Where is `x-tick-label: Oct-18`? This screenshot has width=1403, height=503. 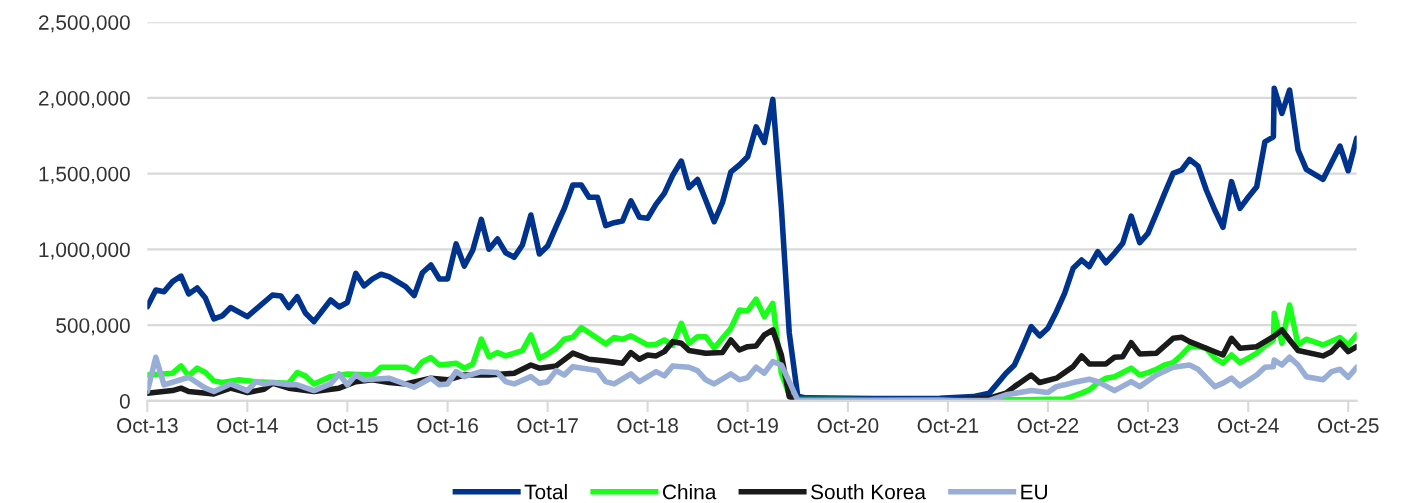
x-tick-label: Oct-18 is located at coordinates (647, 425).